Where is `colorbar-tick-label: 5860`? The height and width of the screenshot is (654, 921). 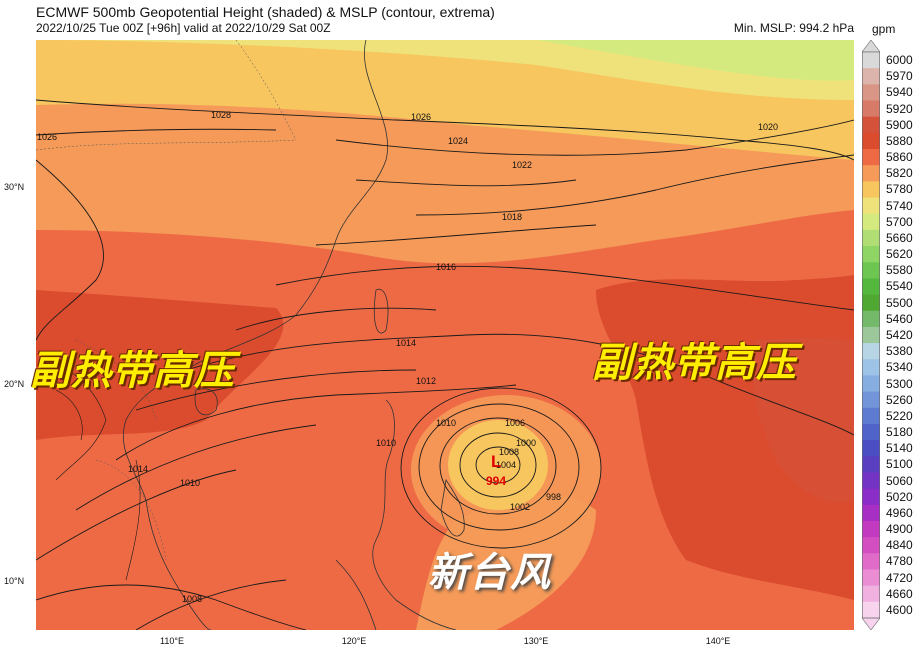
colorbar-tick-label: 5860 is located at coordinates (899, 157).